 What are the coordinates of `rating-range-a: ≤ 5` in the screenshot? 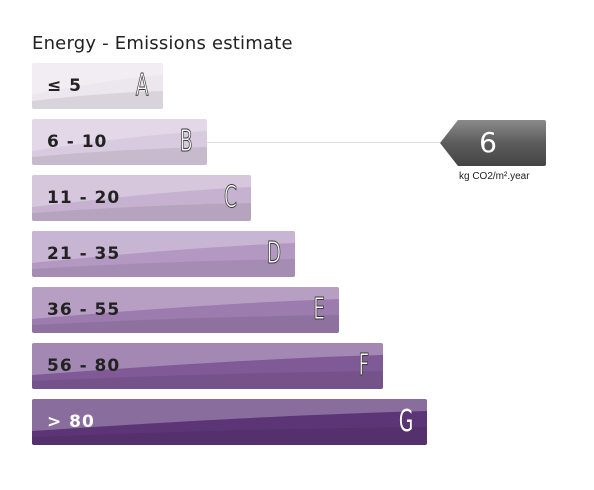 It's located at (64, 86).